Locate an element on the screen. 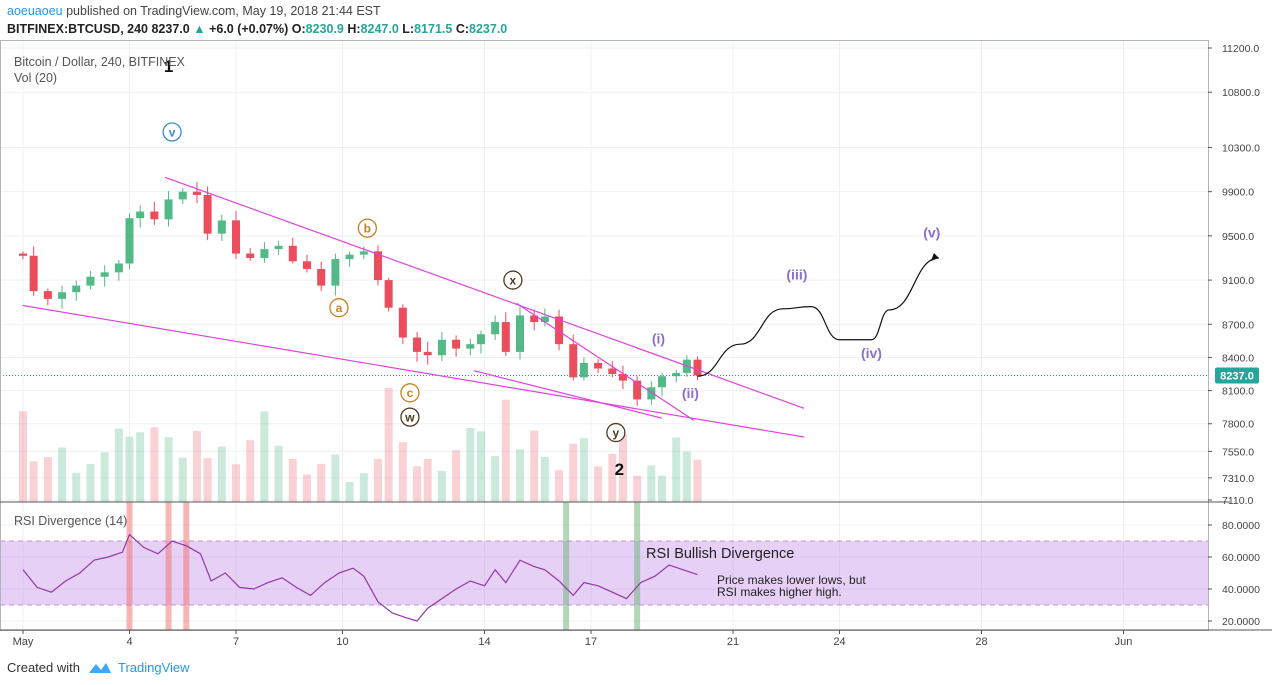  tradingview-brand-link: TradingView is located at coordinates (154, 667).